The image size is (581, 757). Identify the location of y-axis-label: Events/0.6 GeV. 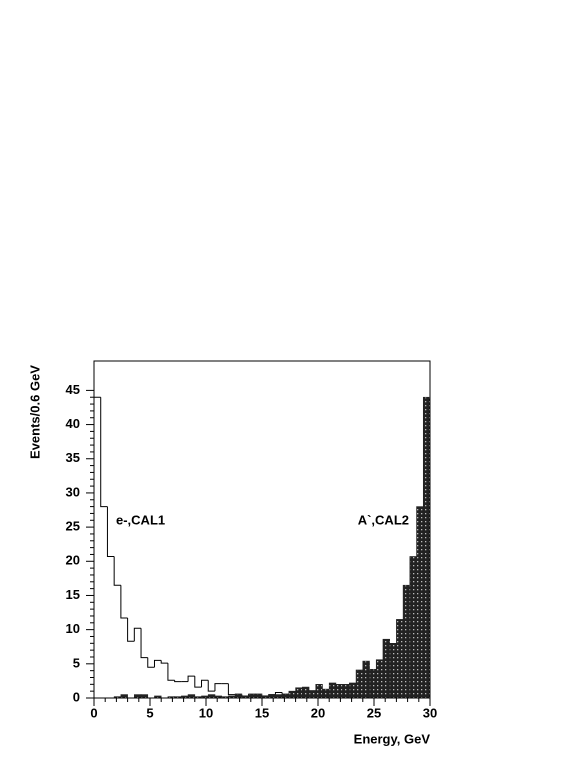
(34, 412).